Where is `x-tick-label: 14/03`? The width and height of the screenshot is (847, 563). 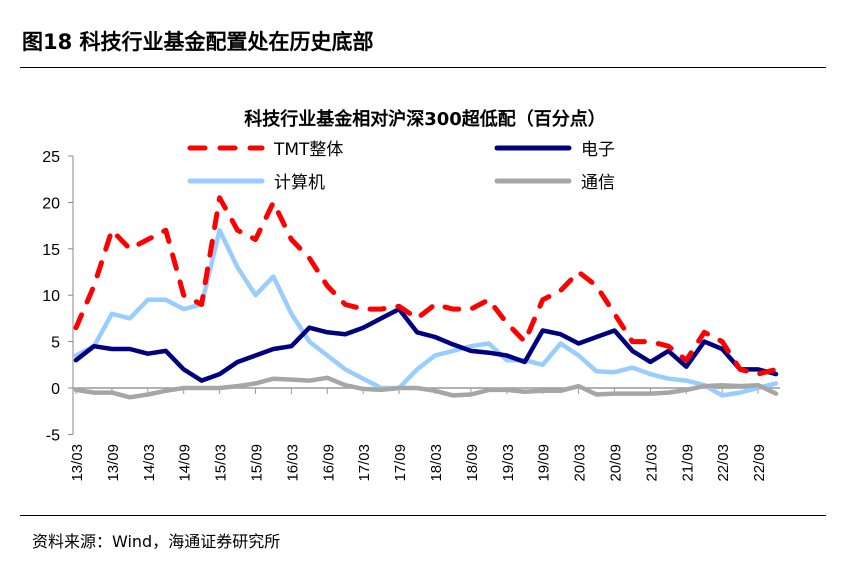
x-tick-label: 14/03 is located at coordinates (149, 463).